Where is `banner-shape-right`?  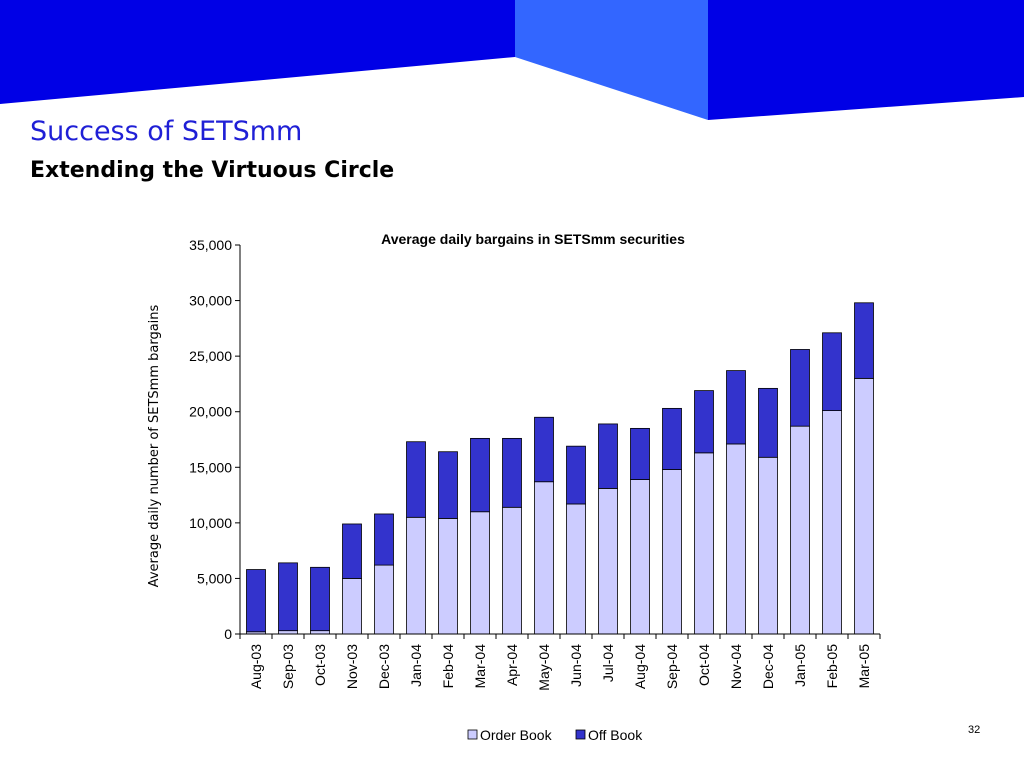
banner-shape-right is located at coordinates (866, 60).